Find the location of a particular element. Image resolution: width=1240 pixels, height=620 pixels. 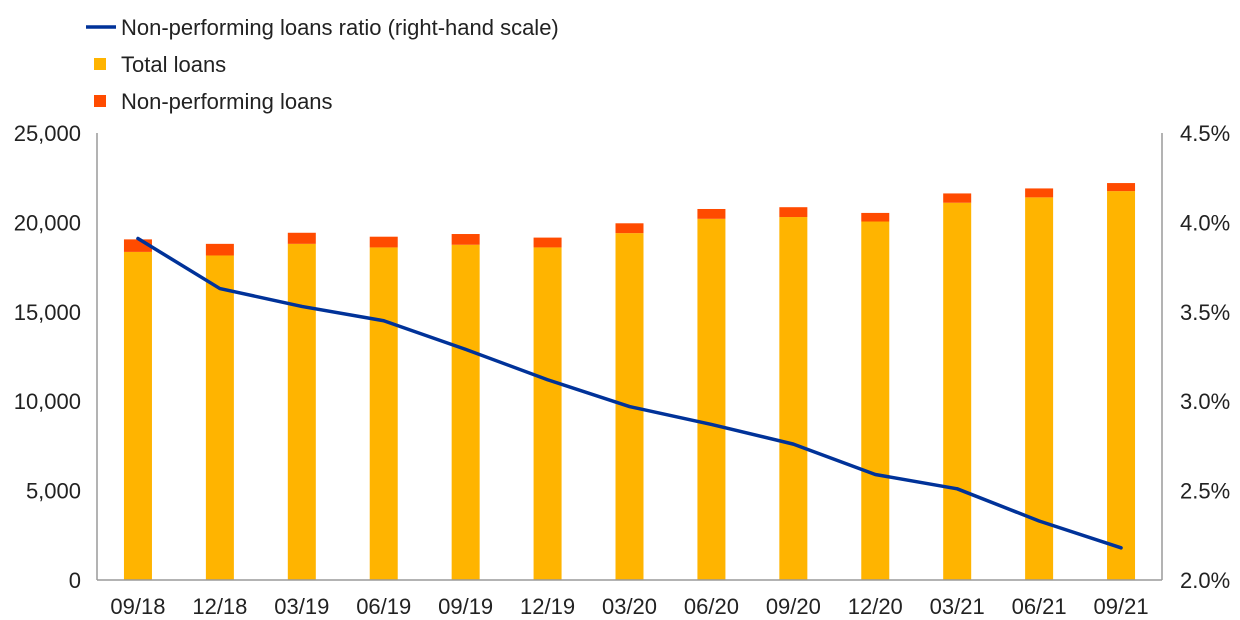

y-left-tick-label: 0 is located at coordinates (75, 580).